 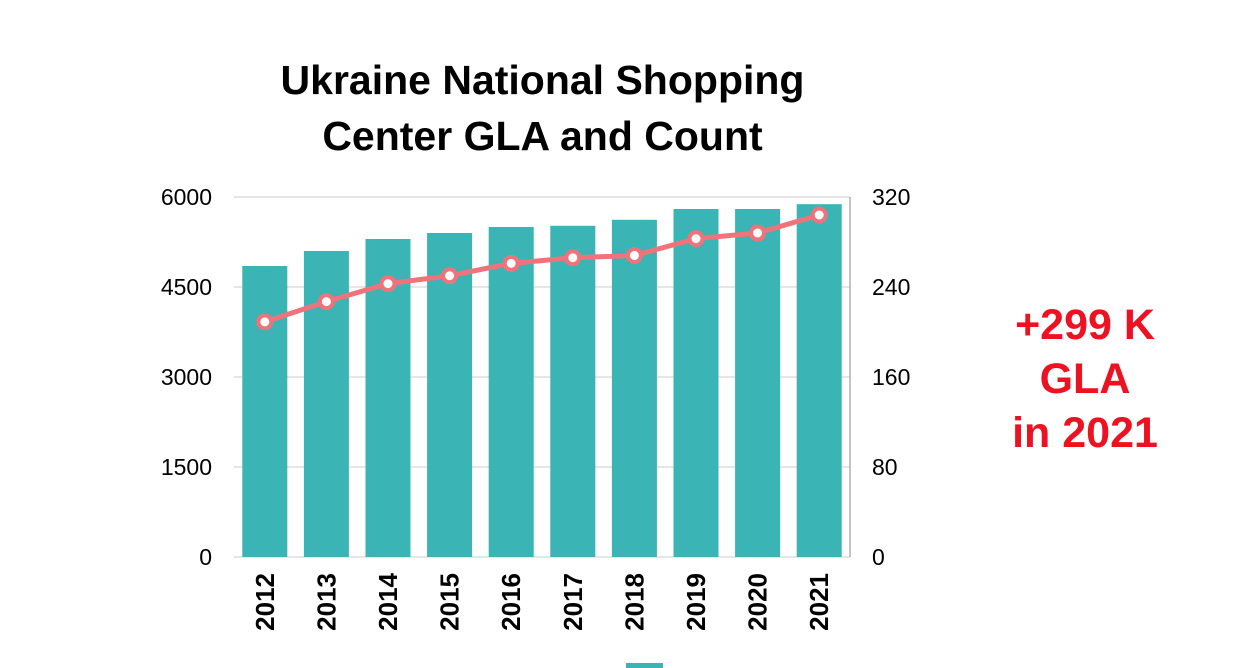 I want to click on bar-2021, so click(x=819, y=380).